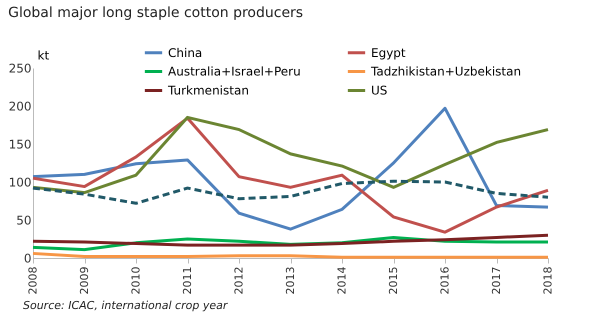  What do you see at coordinates (20, 145) in the screenshot?
I see `y-tick-label: 150` at bounding box center [20, 145].